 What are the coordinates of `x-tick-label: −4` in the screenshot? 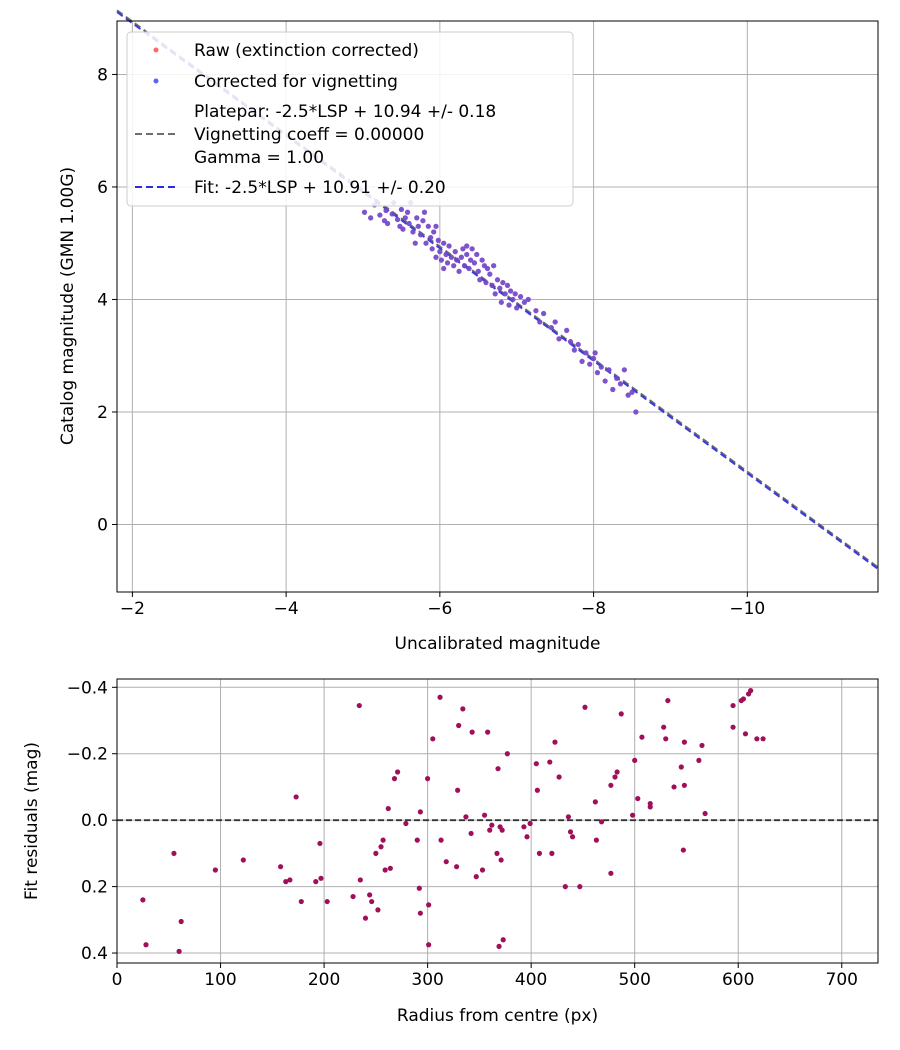 It's located at (286, 609).